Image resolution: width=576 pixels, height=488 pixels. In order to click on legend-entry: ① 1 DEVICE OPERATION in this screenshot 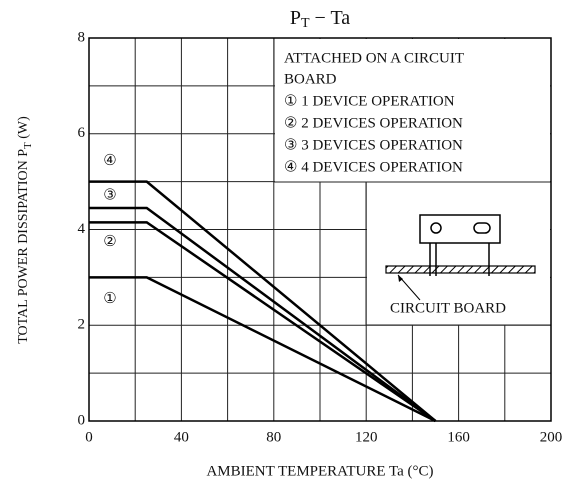, I will do `click(369, 101)`.